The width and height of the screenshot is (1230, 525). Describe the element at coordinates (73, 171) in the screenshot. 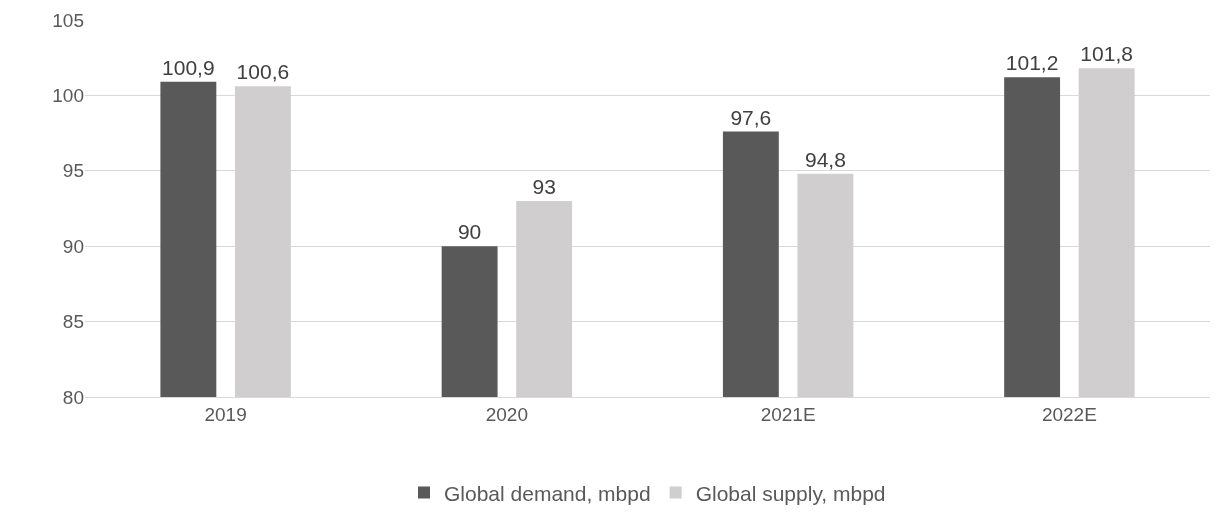

I see `y-tick-label: 95` at that location.